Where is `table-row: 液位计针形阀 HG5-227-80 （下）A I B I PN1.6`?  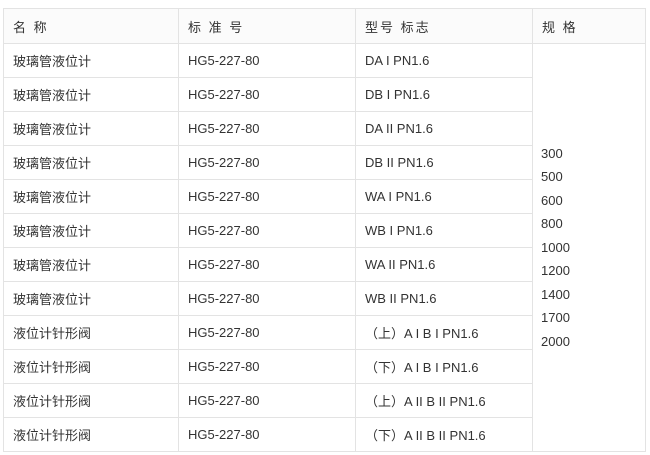
table-row: 液位计针形阀 HG5-227-80 （下）A I B I PN1.6 is located at coordinates (324, 366).